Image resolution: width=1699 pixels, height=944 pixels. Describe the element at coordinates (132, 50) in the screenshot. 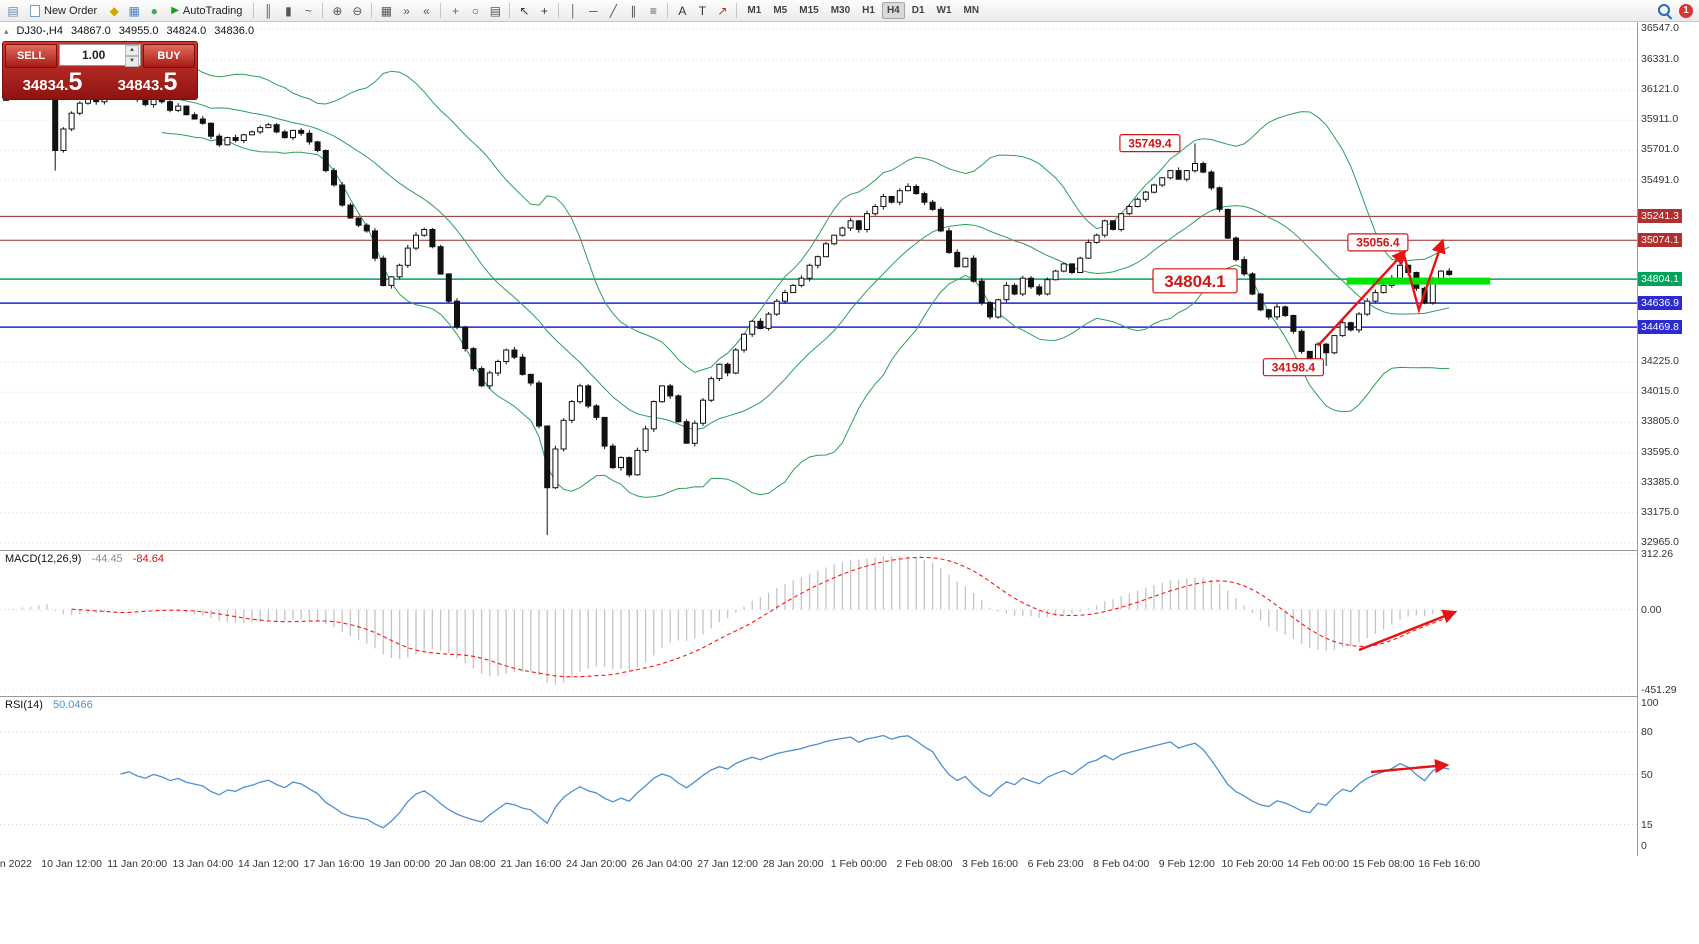

I see `volume-increase-button: ▲` at that location.